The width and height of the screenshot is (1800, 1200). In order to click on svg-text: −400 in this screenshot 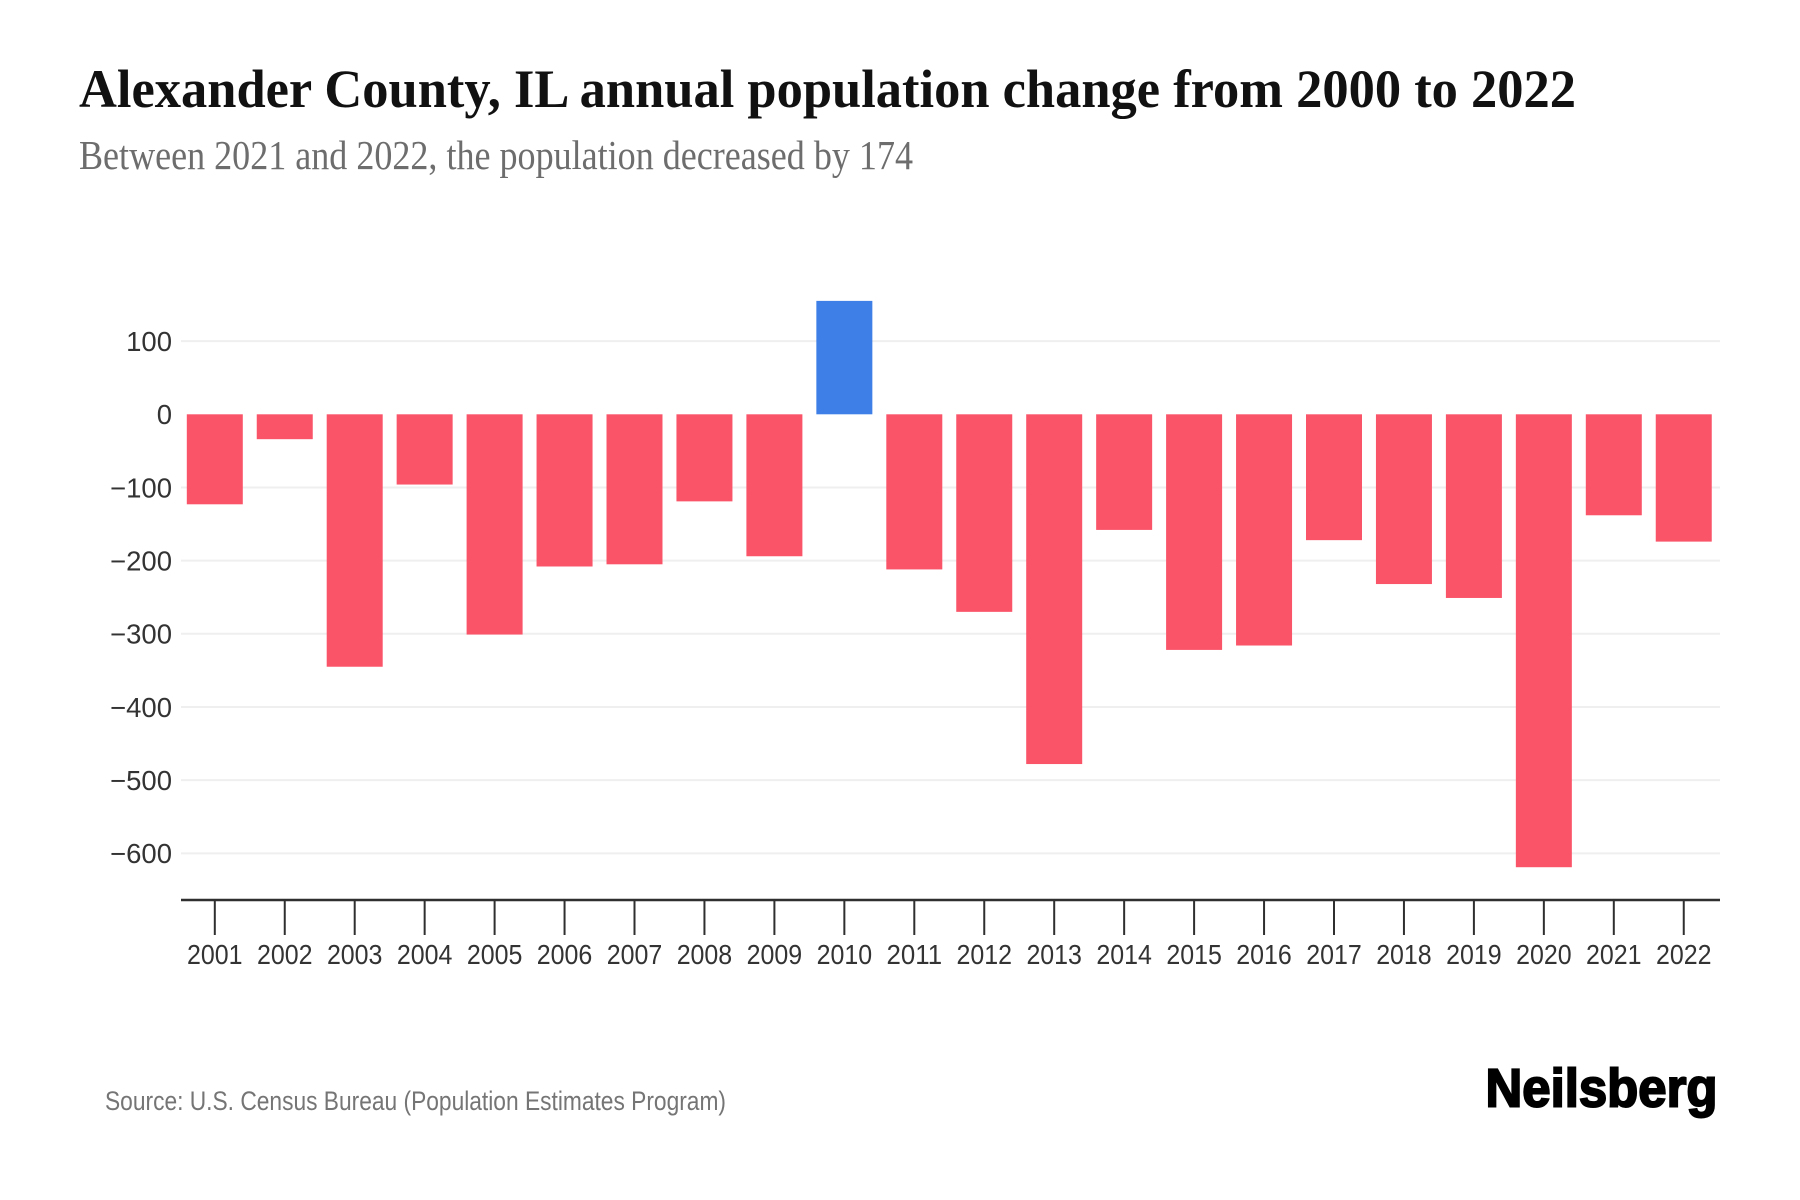, I will do `click(141, 707)`.